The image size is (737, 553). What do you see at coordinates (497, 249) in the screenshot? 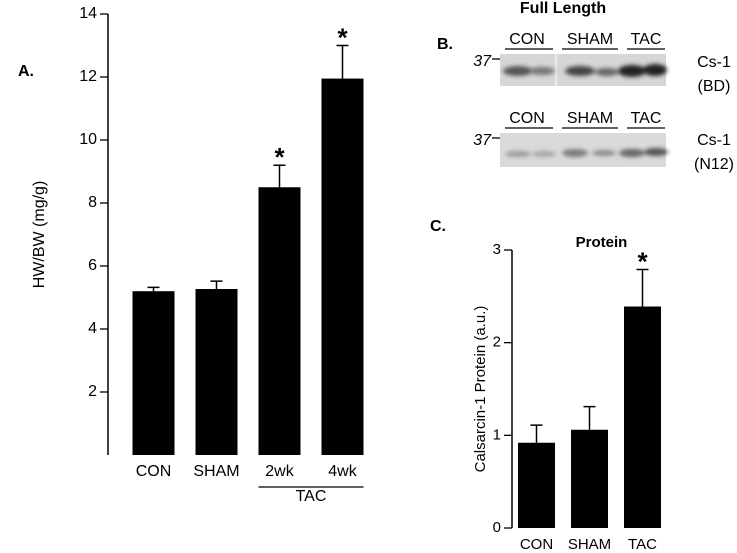
I see `y-tick-label: 3` at bounding box center [497, 249].